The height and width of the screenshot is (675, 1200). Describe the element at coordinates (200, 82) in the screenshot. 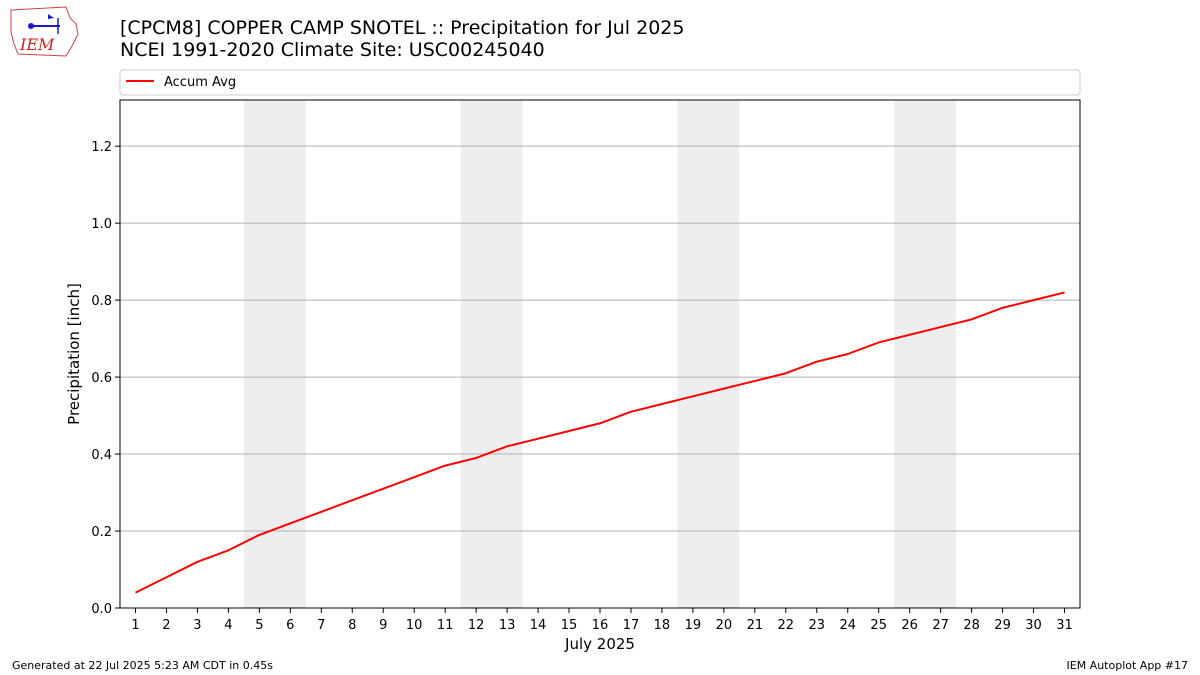

I see `legend-label-accum-avg: Accum Avg` at that location.